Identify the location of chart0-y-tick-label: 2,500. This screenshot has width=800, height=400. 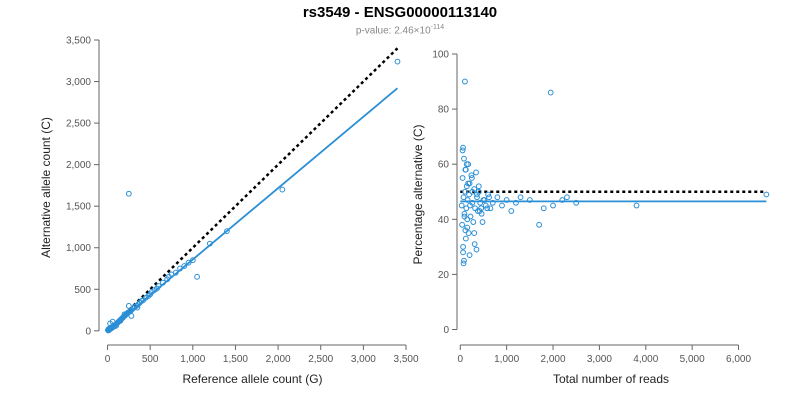
(78, 124).